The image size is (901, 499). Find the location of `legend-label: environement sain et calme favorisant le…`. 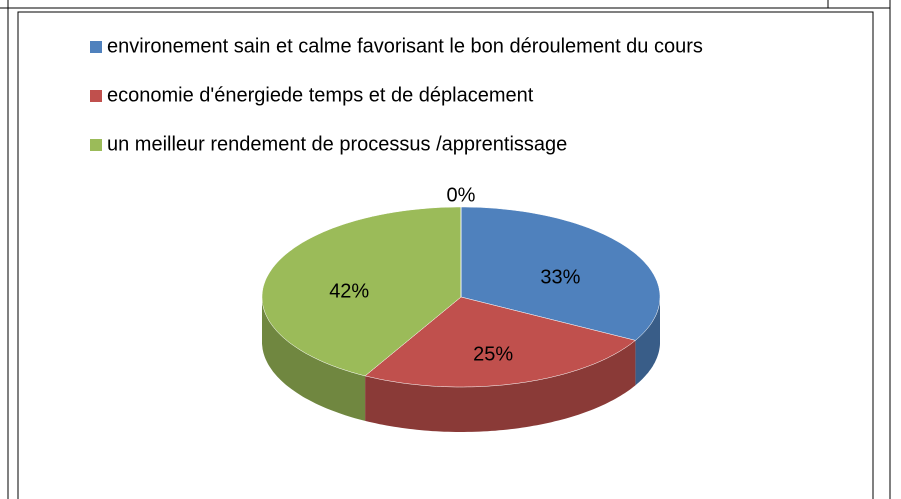

legend-label: environement sain et calme favorisant le… is located at coordinates (405, 46).